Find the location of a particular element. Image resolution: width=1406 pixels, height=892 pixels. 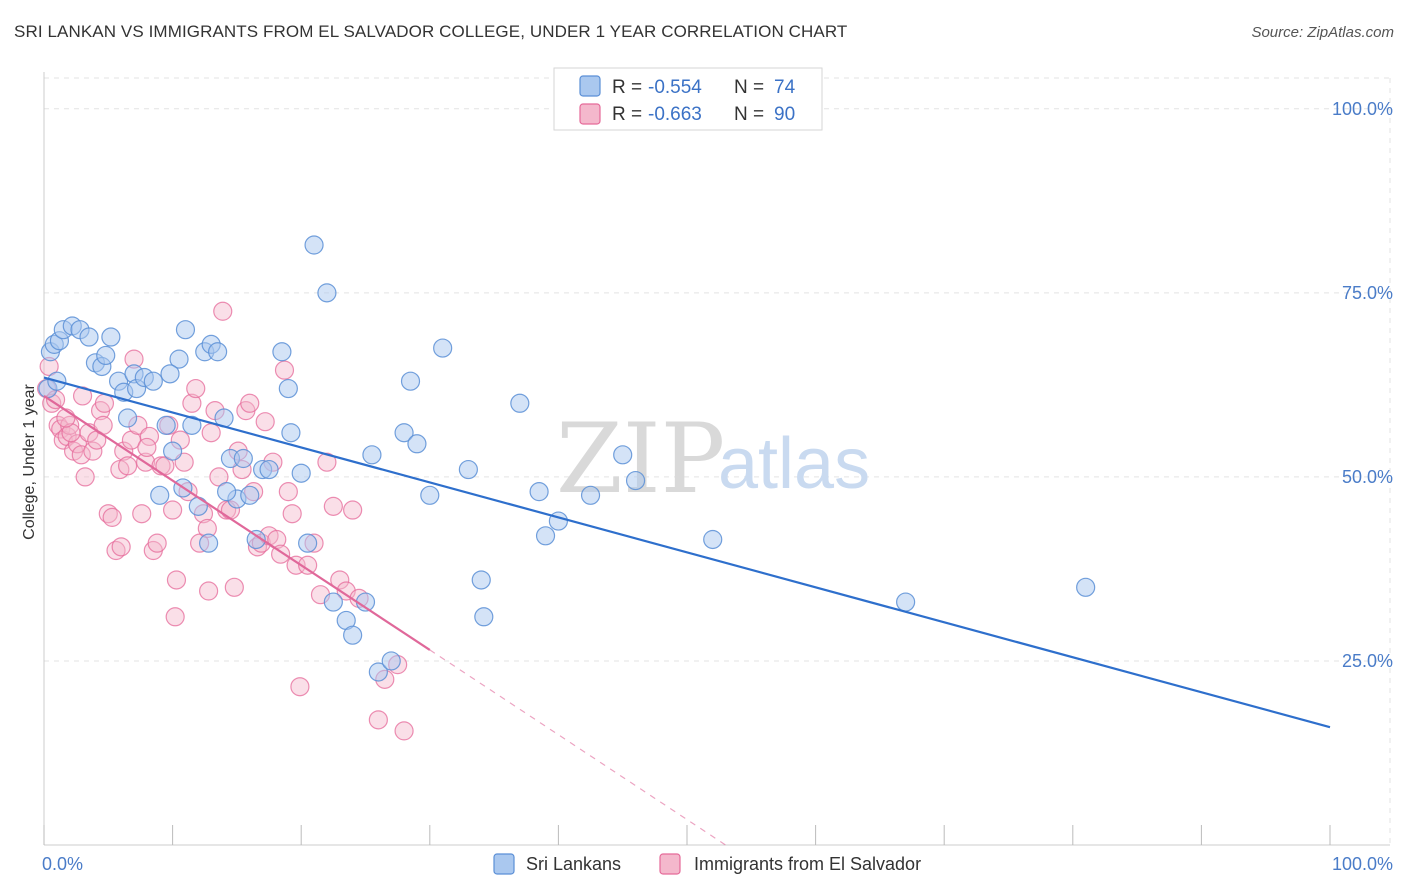

y-tick-label-3: 100.0% is located at coordinates (1362, 109).